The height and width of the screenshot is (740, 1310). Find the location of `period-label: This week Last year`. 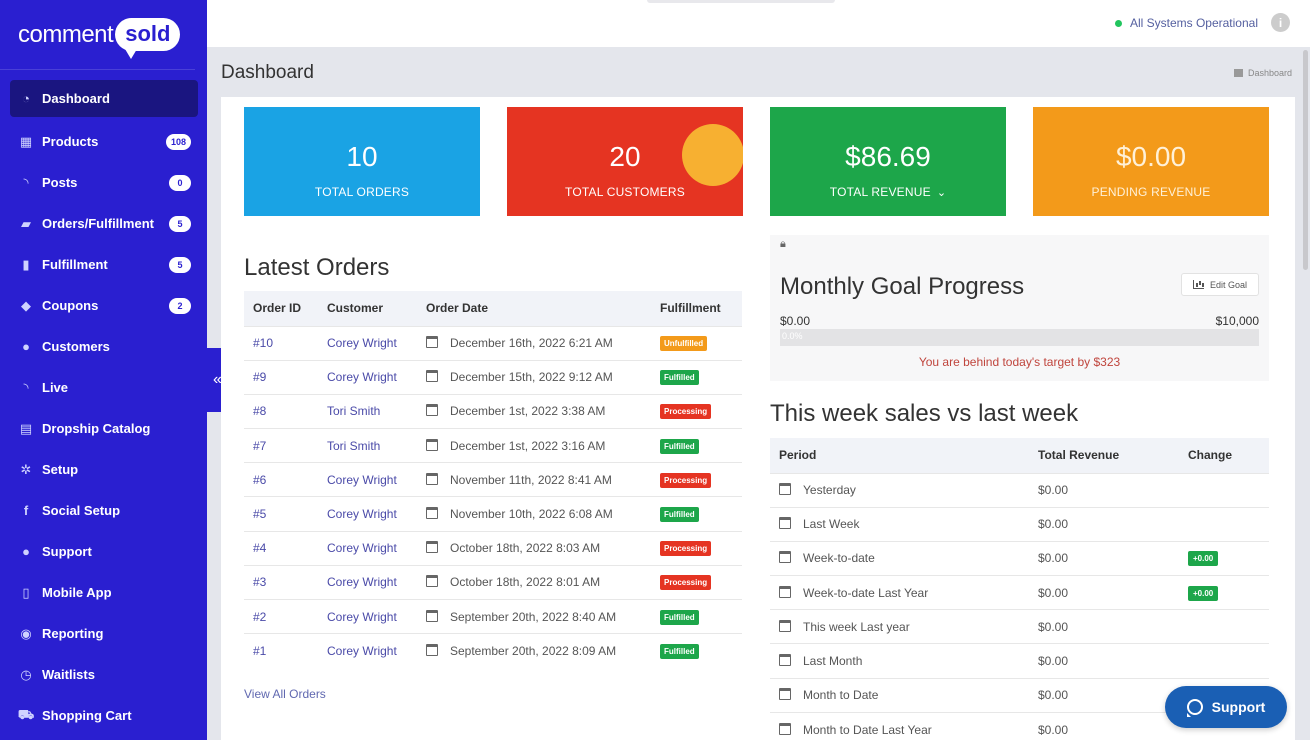

period-label: This week Last year is located at coordinates (856, 626).